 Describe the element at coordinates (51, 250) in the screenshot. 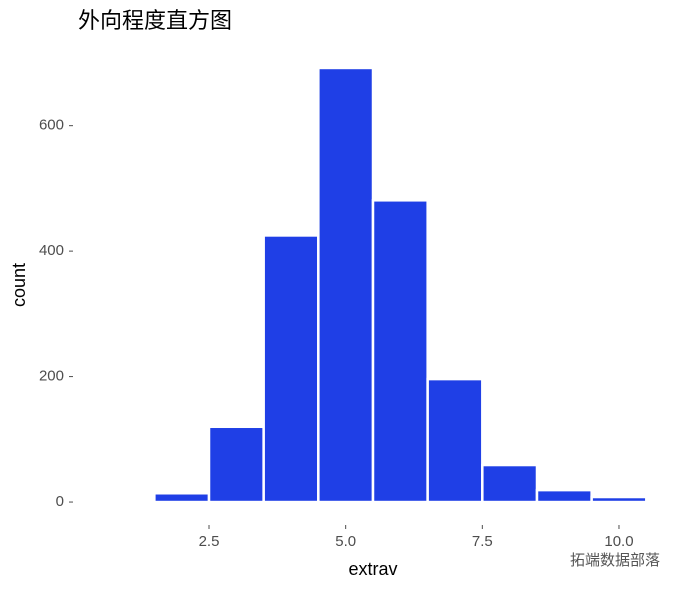

I see `y-tick-label: 400` at that location.